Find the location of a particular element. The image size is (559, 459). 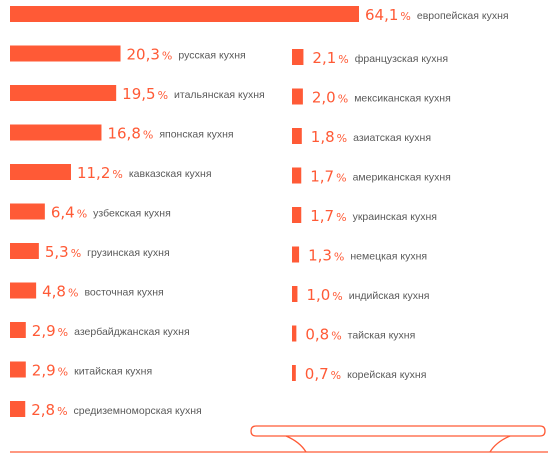

category-label: азиатская кухня is located at coordinates (392, 138).